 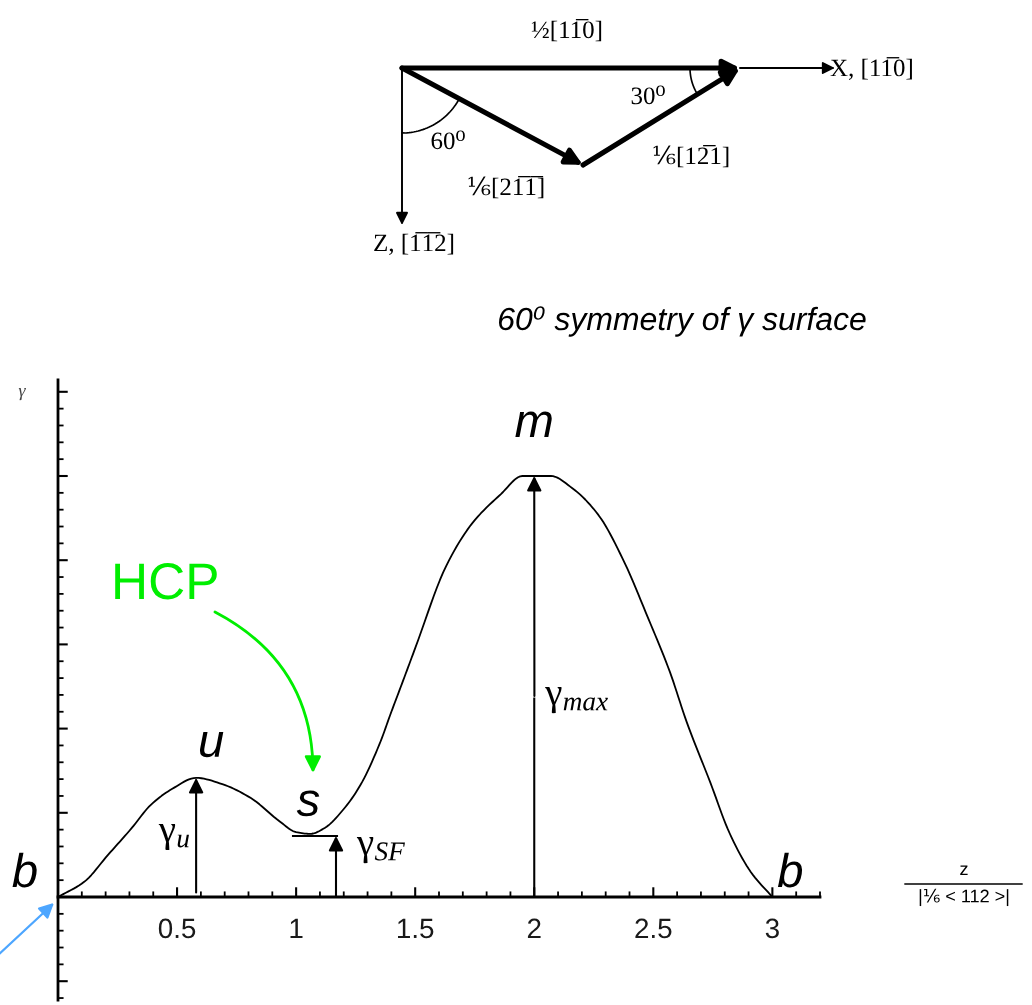 I want to click on chart-title: 60⁰ symmetry of γ surface, so click(x=682, y=321).